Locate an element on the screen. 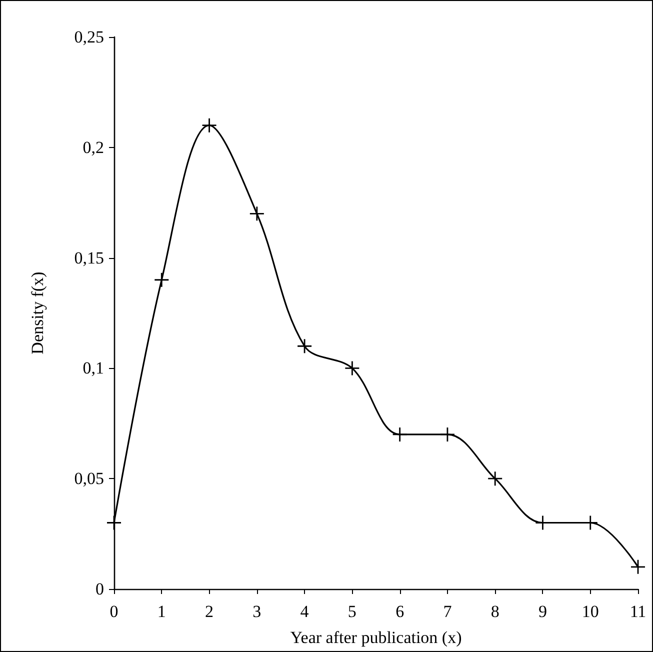 The width and height of the screenshot is (653, 652). y-tick-label: 0,2 is located at coordinates (93, 147).